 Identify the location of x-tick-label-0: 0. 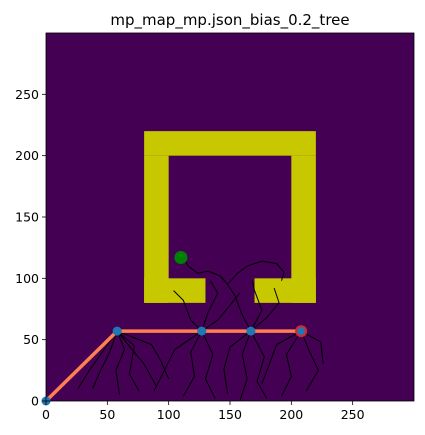
(46, 414).